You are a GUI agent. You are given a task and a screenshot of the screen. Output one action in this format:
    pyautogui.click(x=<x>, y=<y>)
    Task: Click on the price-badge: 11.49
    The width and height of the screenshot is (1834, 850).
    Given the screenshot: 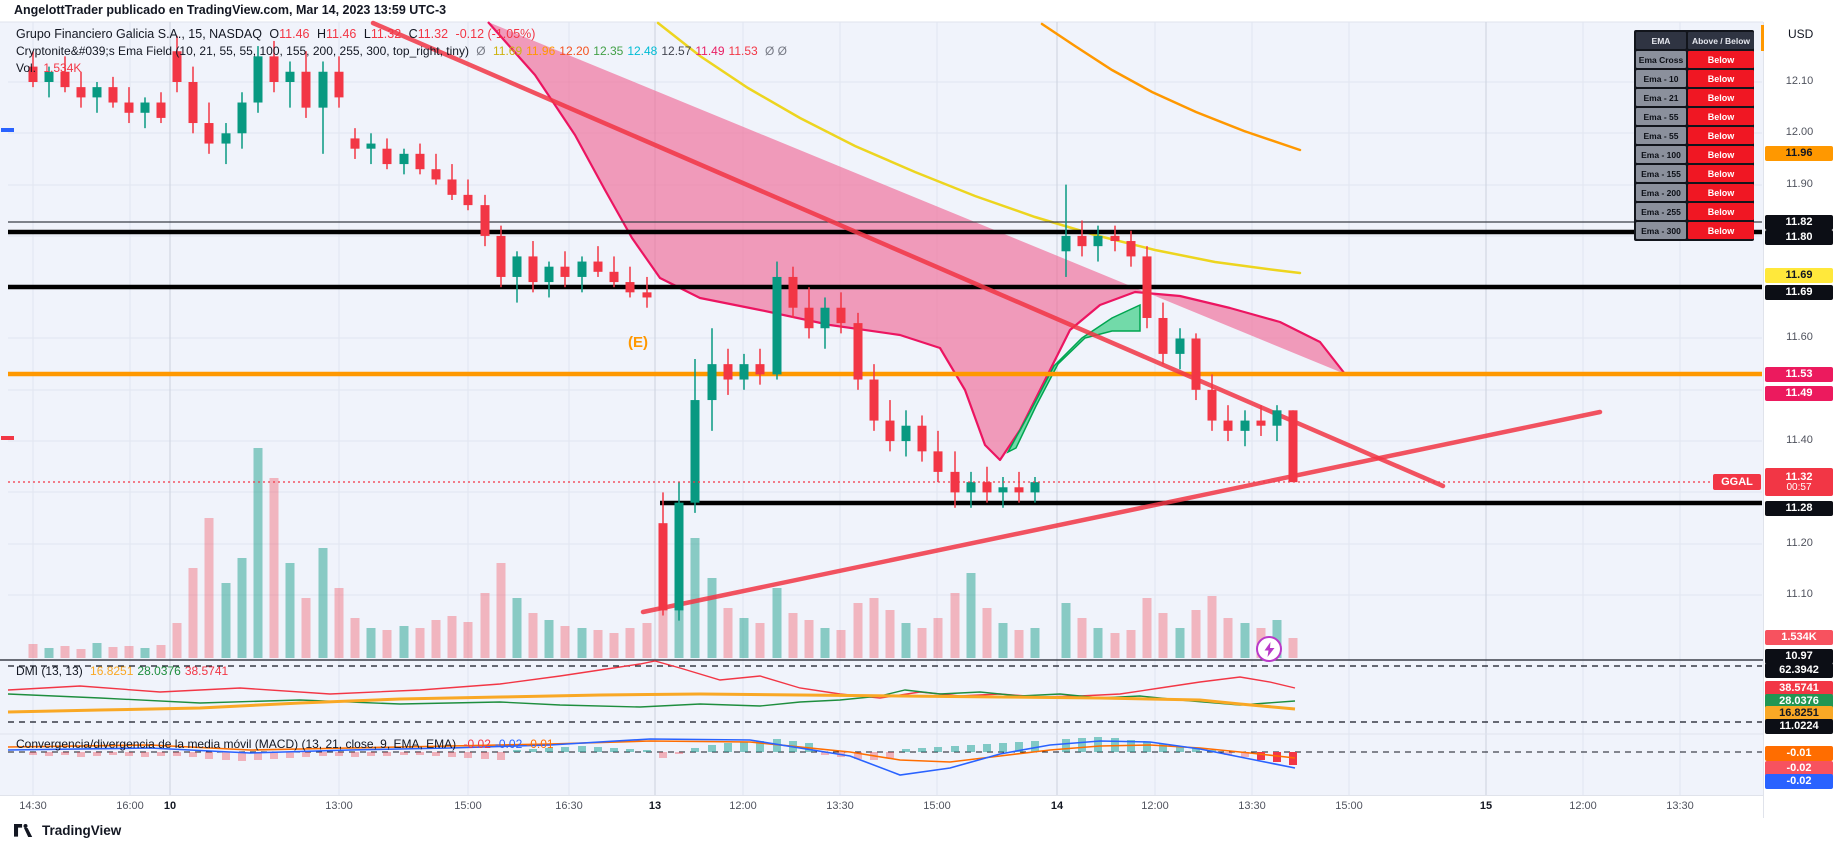 What is the action you would take?
    pyautogui.click(x=1799, y=393)
    